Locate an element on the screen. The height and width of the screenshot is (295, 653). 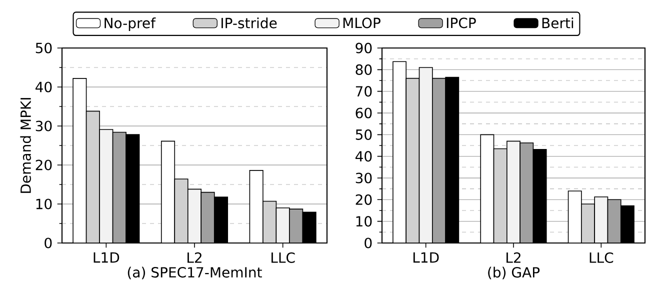
y-tick-label: 90 is located at coordinates (364, 48).